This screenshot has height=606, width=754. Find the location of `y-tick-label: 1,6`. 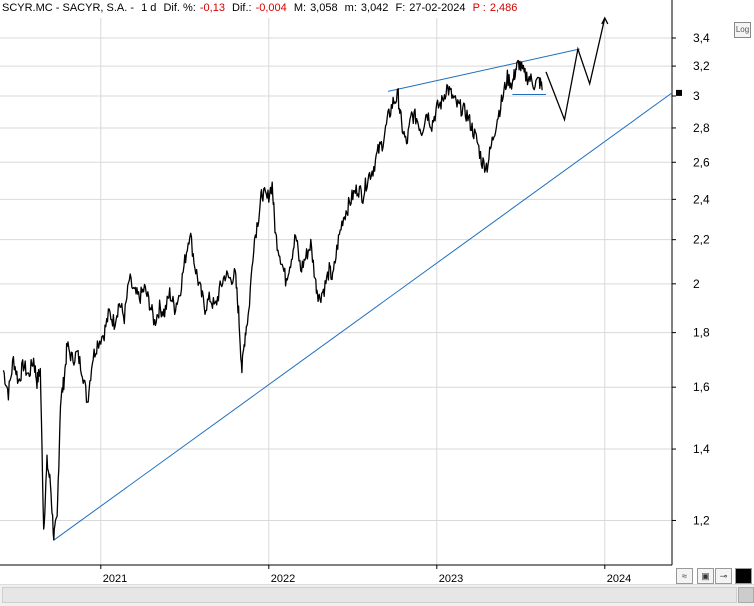

y-tick-label: 1,6 is located at coordinates (701, 387).